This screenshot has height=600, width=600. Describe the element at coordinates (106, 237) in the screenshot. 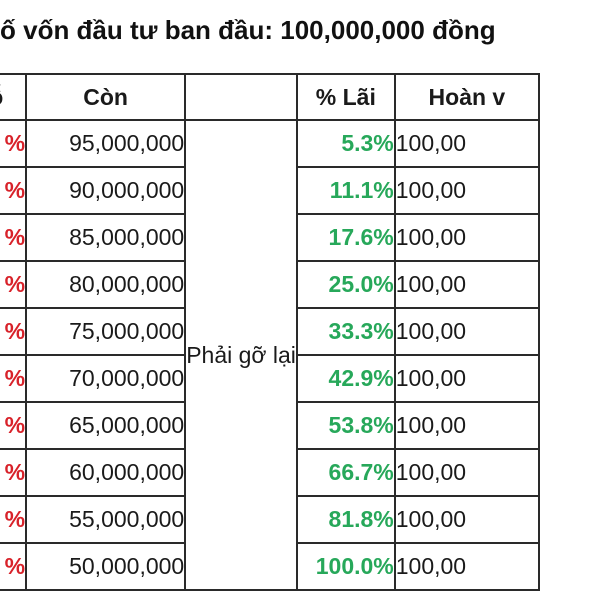

I see `remain-cell: 85,000,000` at that location.